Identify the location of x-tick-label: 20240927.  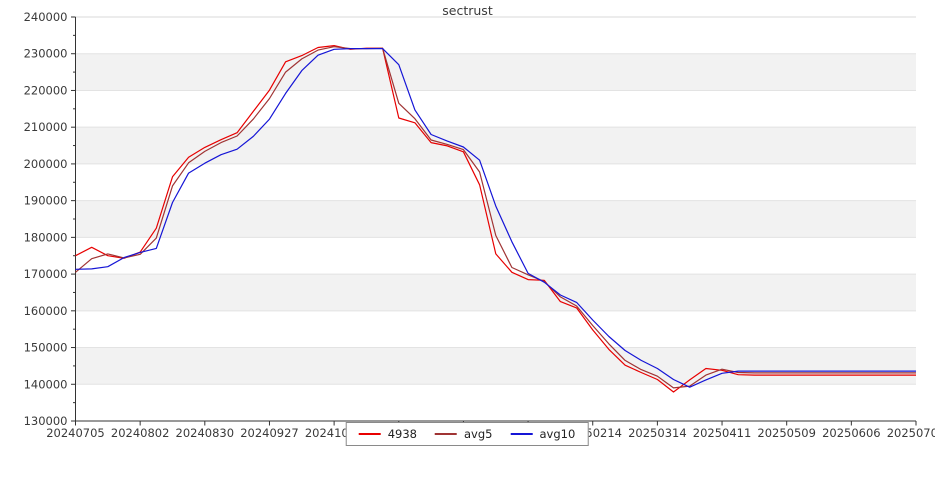
(269, 433).